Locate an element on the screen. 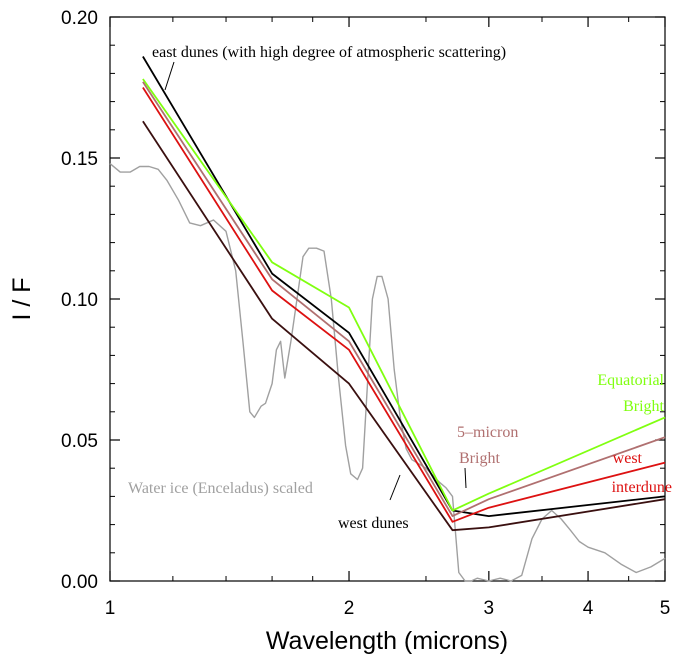 Image resolution: width=675 pixels, height=658 pixels. y-axis-label: I / F is located at coordinates (22, 298).